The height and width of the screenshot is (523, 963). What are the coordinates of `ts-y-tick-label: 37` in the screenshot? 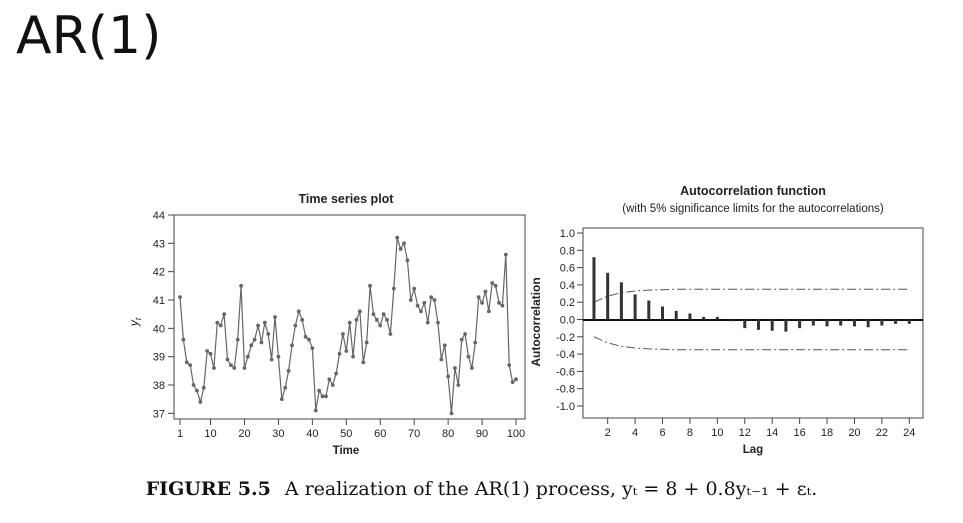 It's located at (159, 414).